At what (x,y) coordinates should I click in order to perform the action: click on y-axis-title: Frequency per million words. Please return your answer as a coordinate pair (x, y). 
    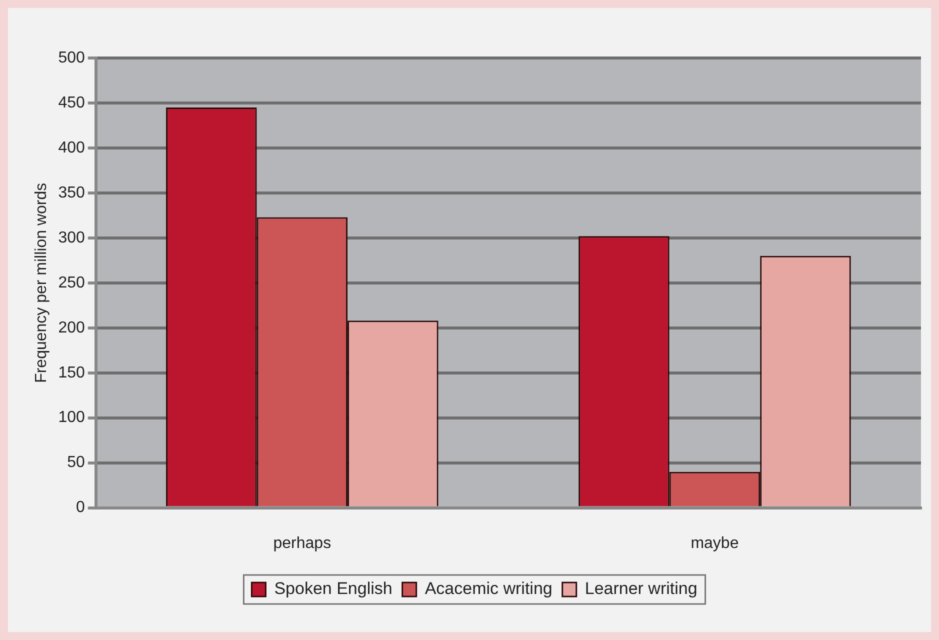
    Looking at the image, I should click on (41, 282).